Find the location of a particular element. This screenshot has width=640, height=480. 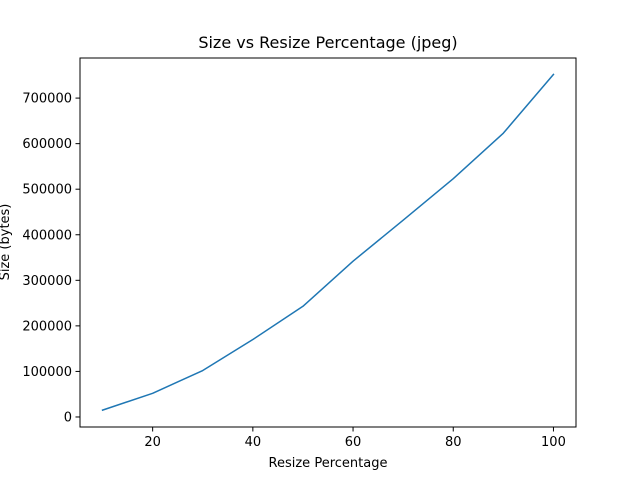

y-tick-label: 100000 is located at coordinates (47, 372).